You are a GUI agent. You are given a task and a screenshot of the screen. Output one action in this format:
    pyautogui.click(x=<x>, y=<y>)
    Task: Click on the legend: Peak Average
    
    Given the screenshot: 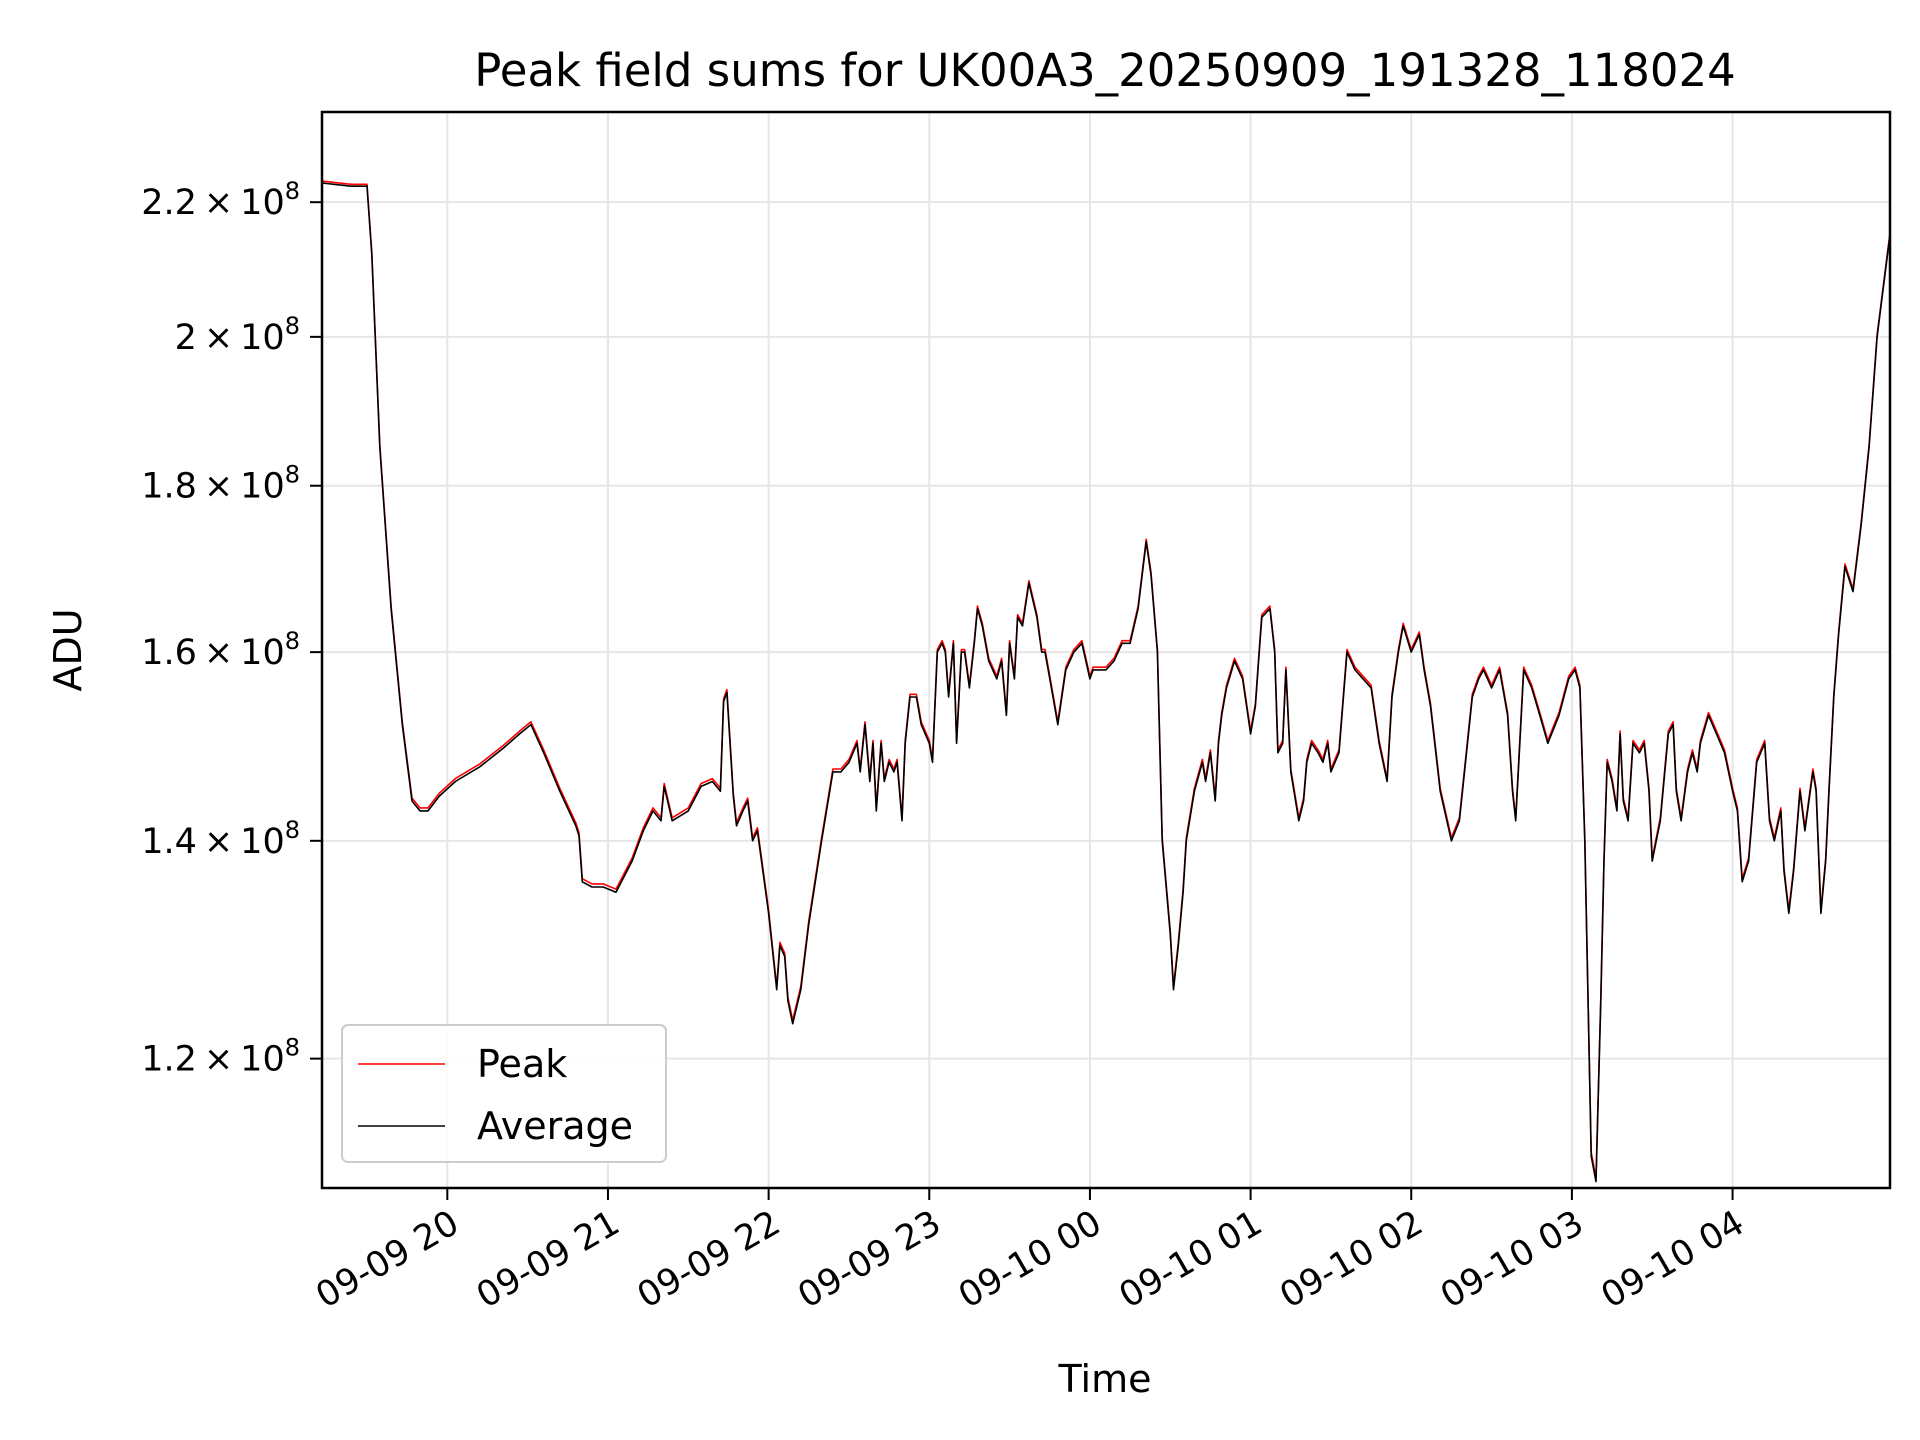 What is the action you would take?
    pyautogui.click(x=504, y=1093)
    